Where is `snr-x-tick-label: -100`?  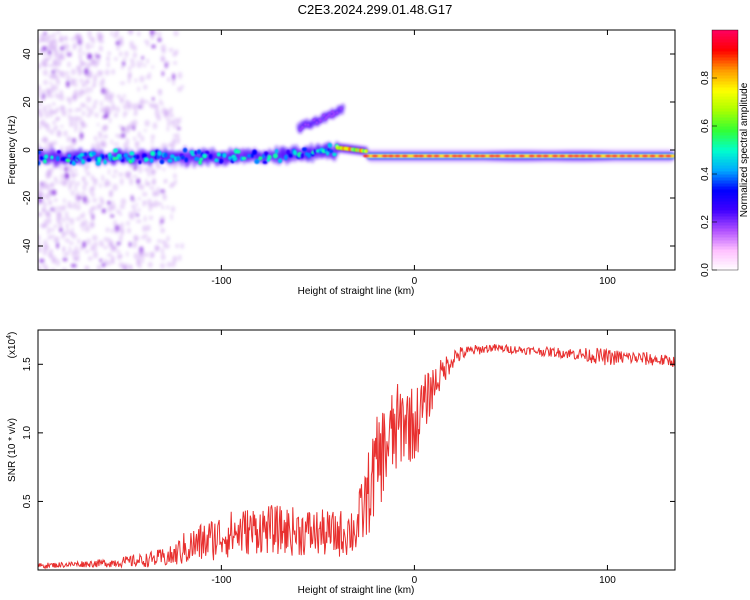 snr-x-tick-label: -100 is located at coordinates (221, 580).